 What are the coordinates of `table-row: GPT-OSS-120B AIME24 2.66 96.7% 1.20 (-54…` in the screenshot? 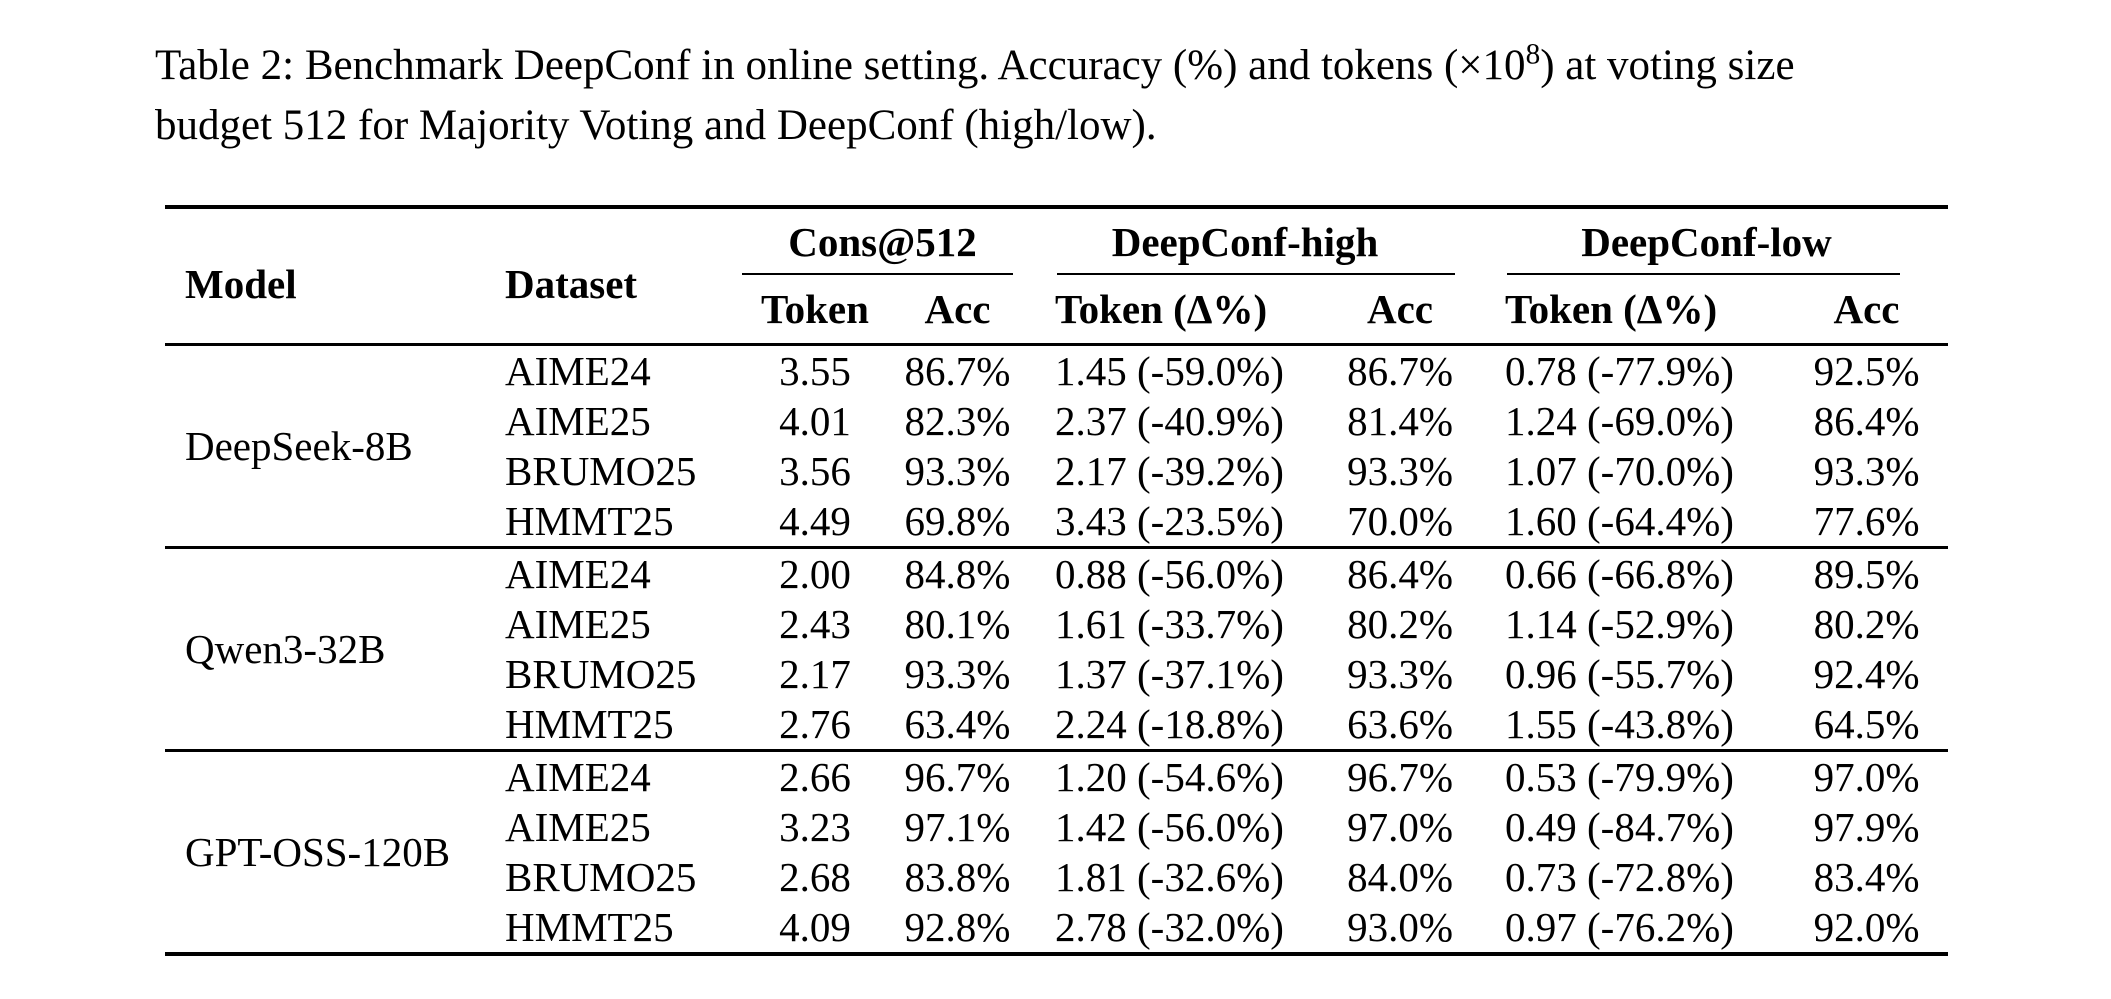 It's located at (1056, 813).